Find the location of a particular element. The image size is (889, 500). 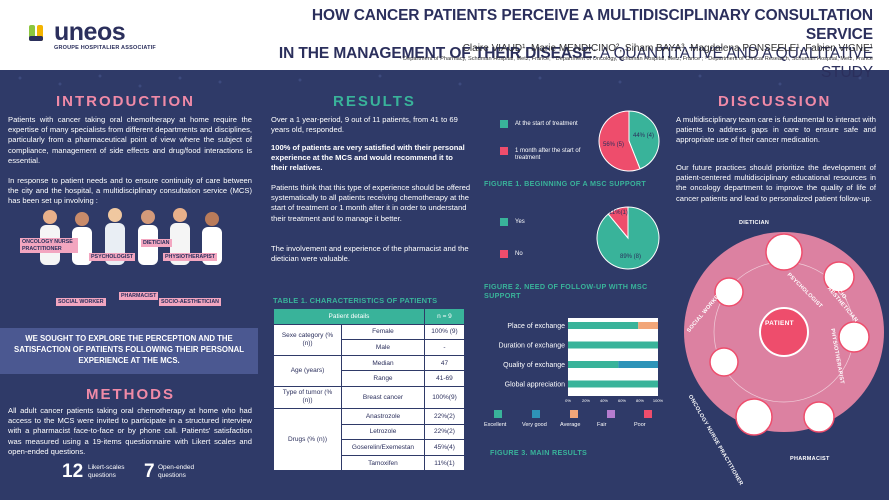

fig3-legend-swatch-very-good is located at coordinates (536, 414).